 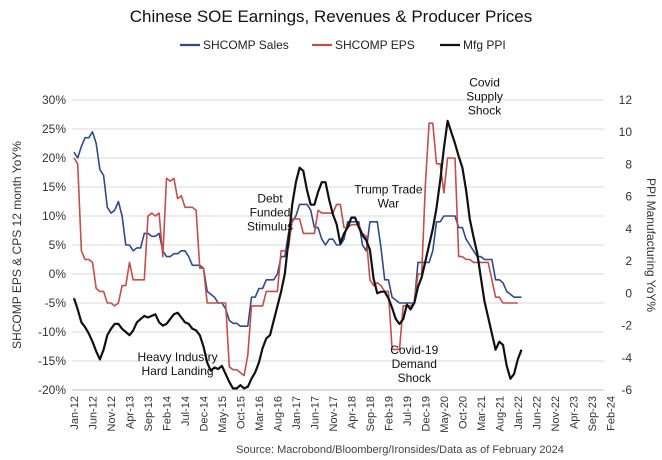 I want to click on x-tick-label: Jun-17, so click(x=315, y=413).